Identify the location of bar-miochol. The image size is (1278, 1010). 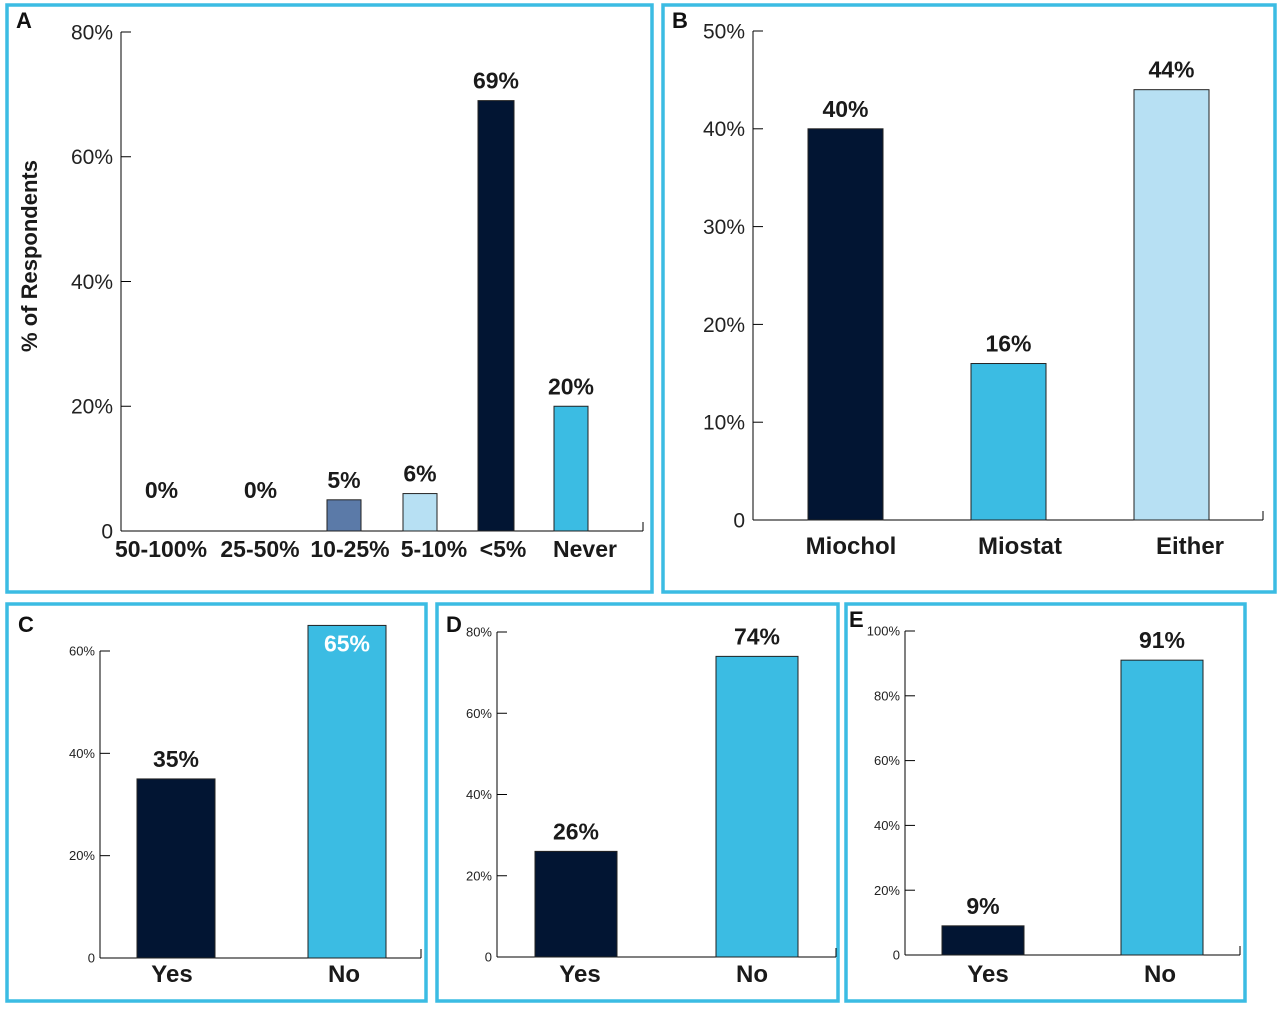
(845, 324).